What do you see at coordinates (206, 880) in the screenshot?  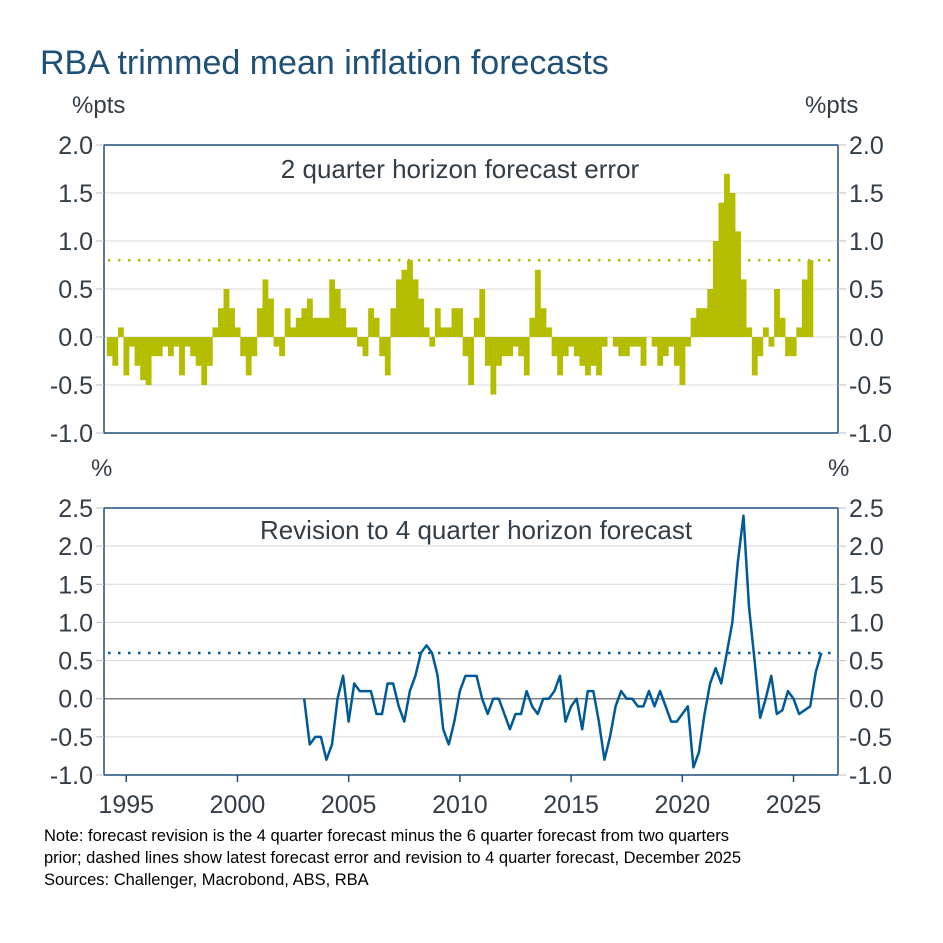 I see `sources-line: Sources: Challenger, Macrobond, ABS, RBA` at bounding box center [206, 880].